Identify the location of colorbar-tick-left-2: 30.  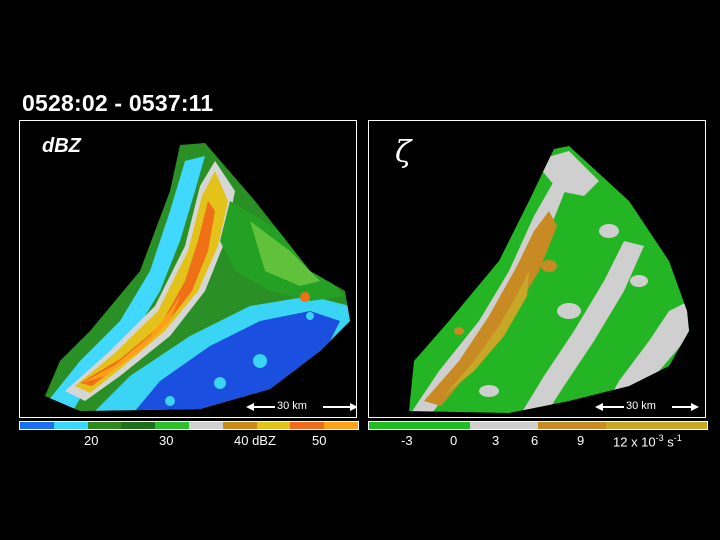
(166, 440).